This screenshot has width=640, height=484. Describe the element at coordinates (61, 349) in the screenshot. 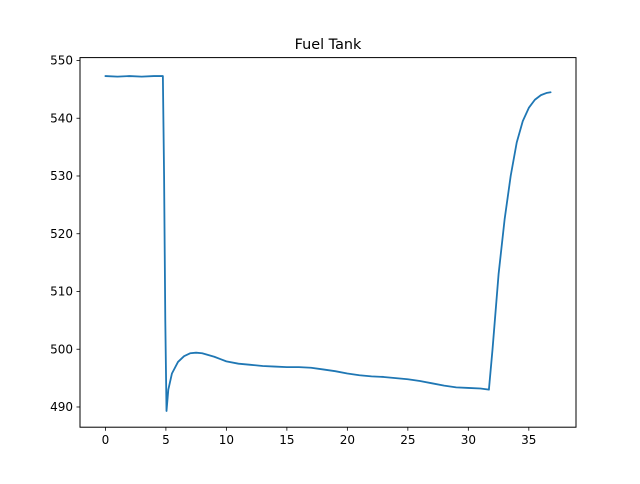

I see `y-tick-label: 500` at that location.